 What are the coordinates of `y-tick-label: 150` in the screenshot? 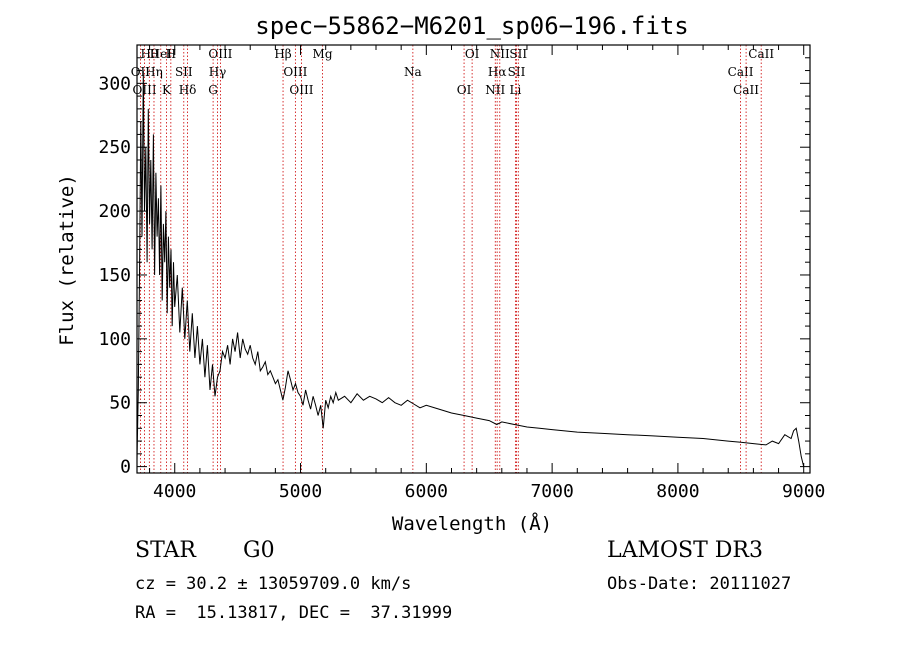 It's located at (114, 275).